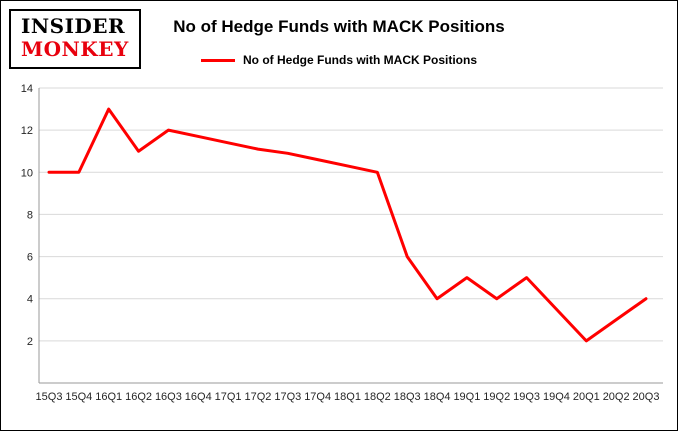 The width and height of the screenshot is (678, 431). What do you see at coordinates (218, 60) in the screenshot?
I see `legend-line-swatch` at bounding box center [218, 60].